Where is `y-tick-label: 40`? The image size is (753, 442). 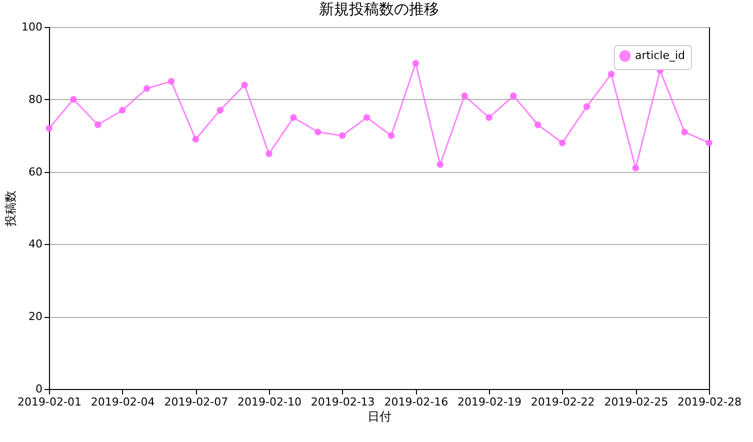
y-tick-label: 40 is located at coordinates (35, 244).